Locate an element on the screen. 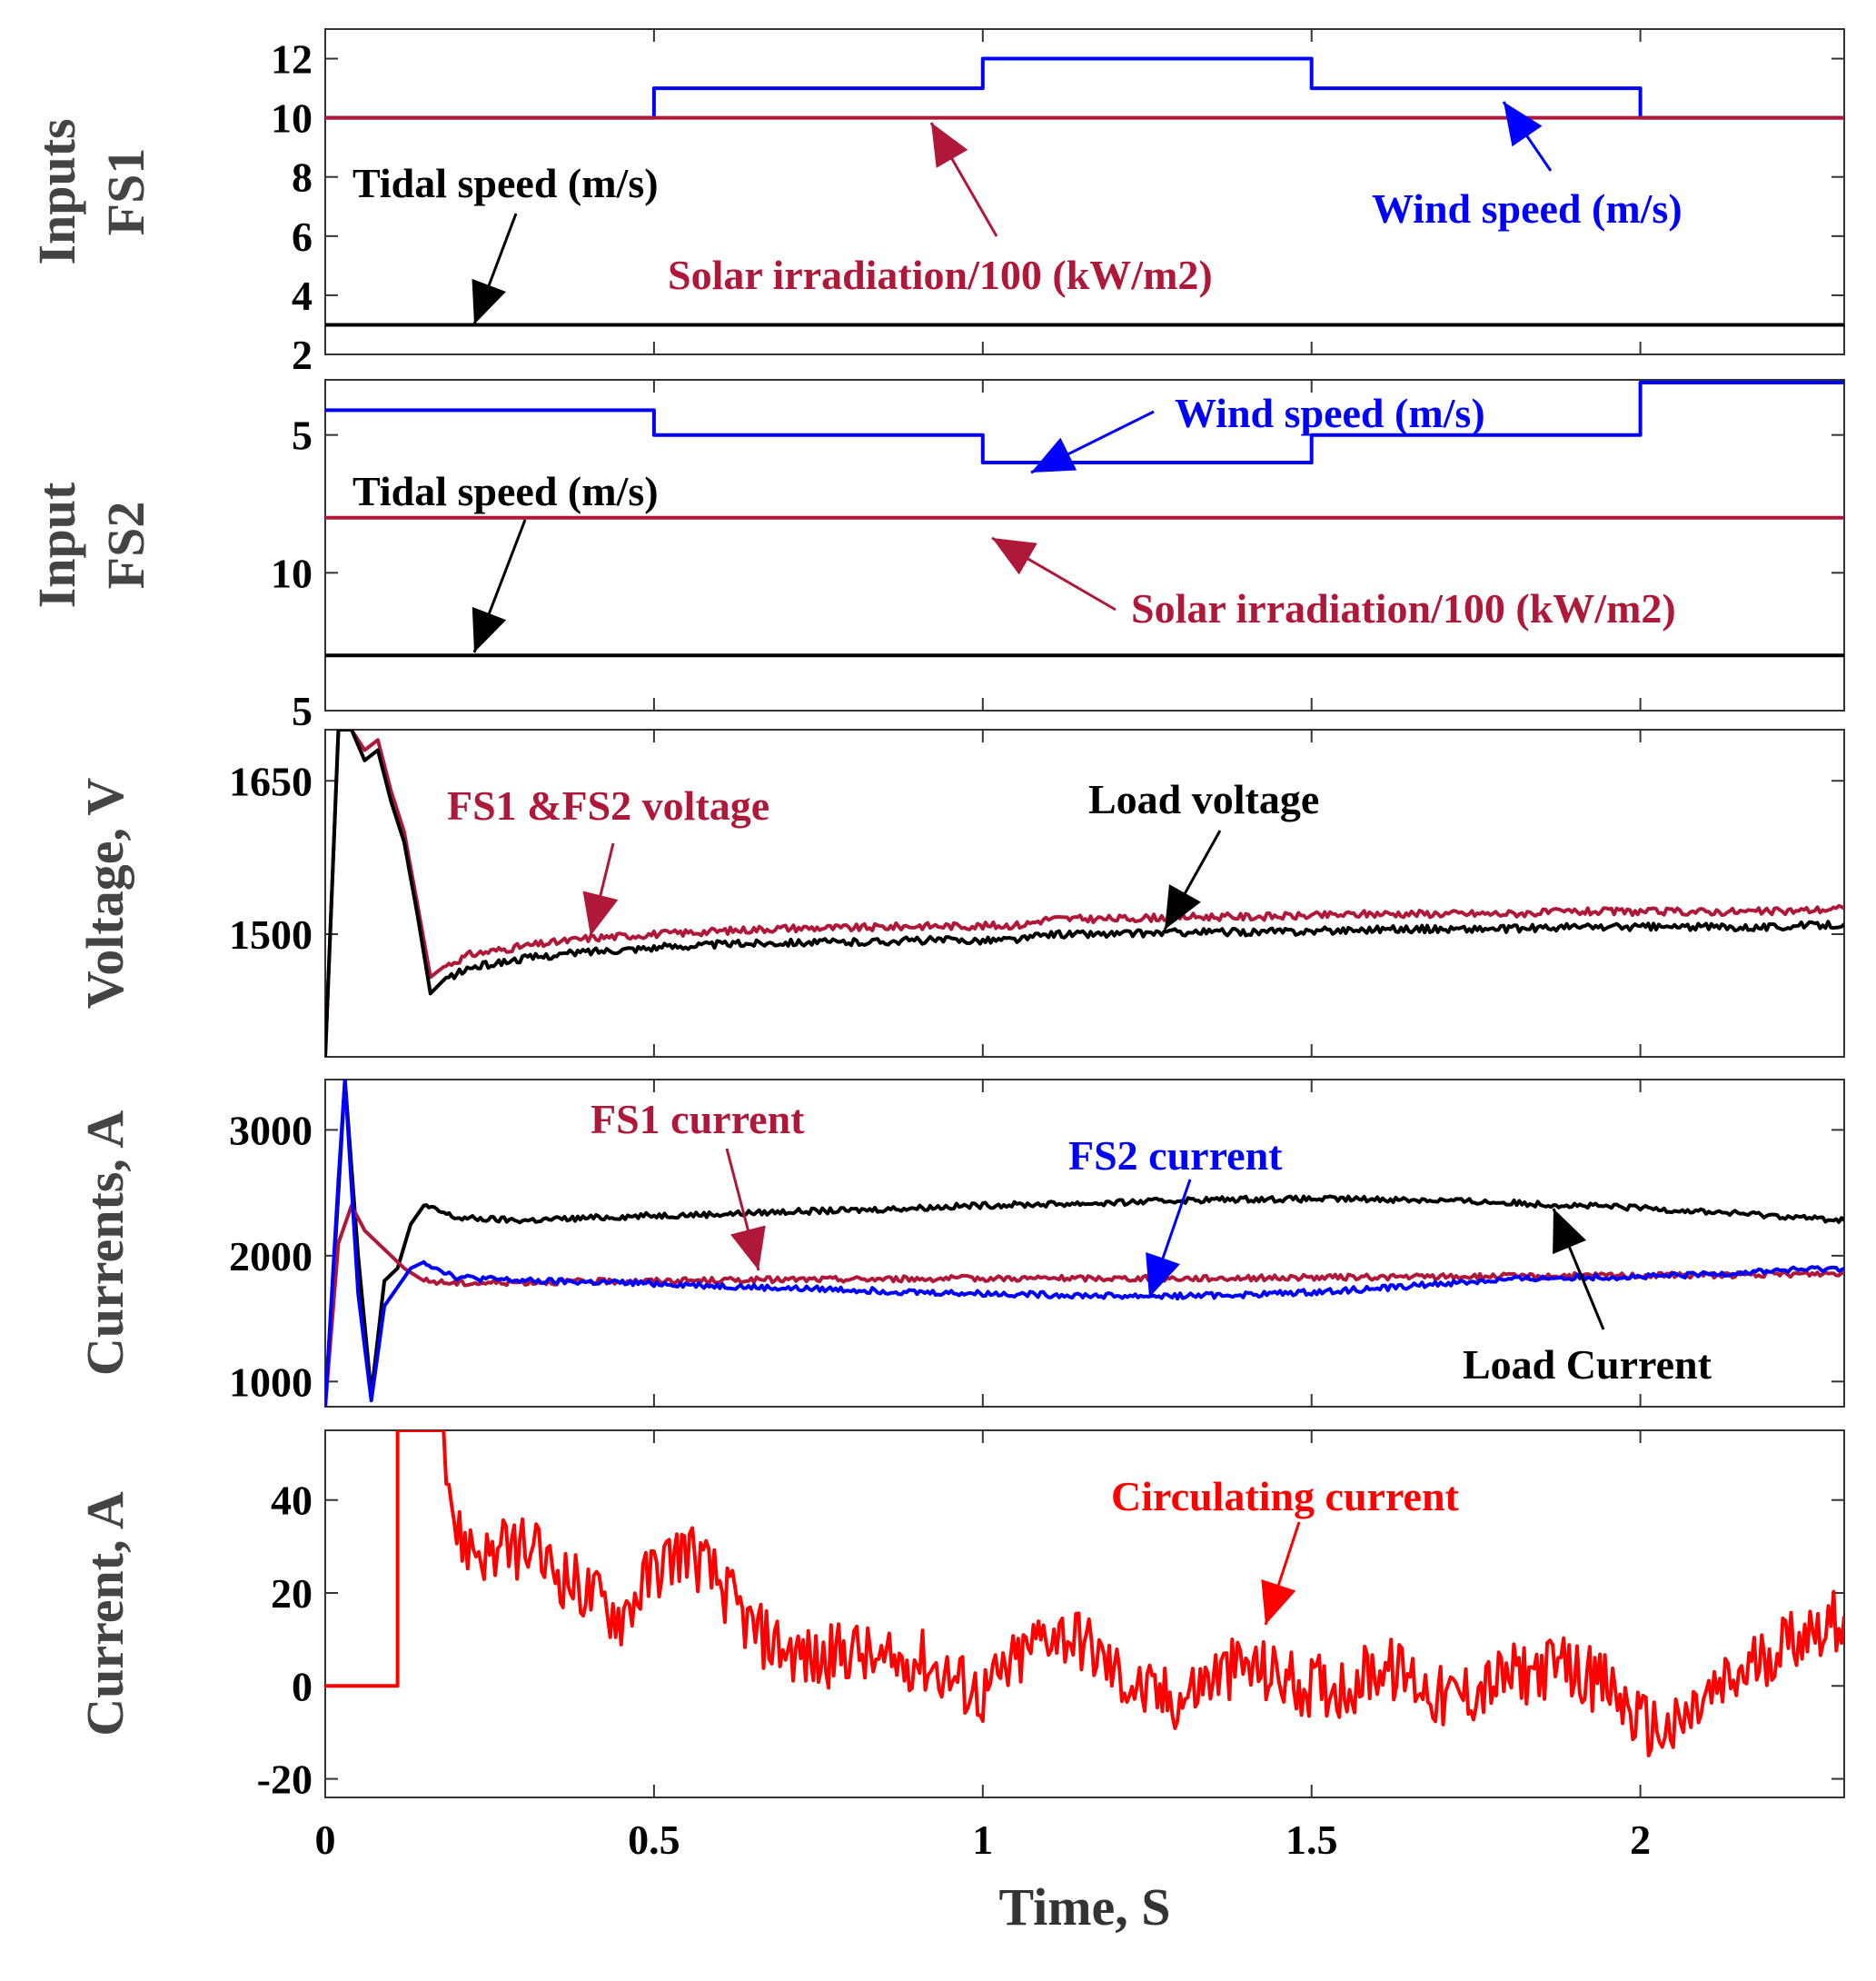 Image resolution: width=1876 pixels, height=1981 pixels. y-tick-label: 2000 is located at coordinates (271, 1256).